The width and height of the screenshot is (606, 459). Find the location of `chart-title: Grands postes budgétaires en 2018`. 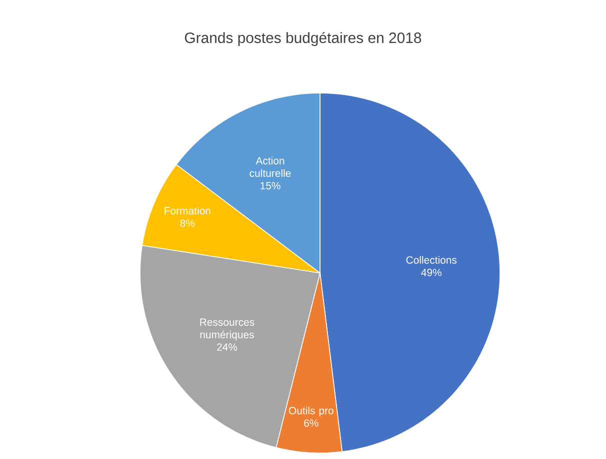

chart-title: Grands postes budgétaires en 2018 is located at coordinates (303, 39).